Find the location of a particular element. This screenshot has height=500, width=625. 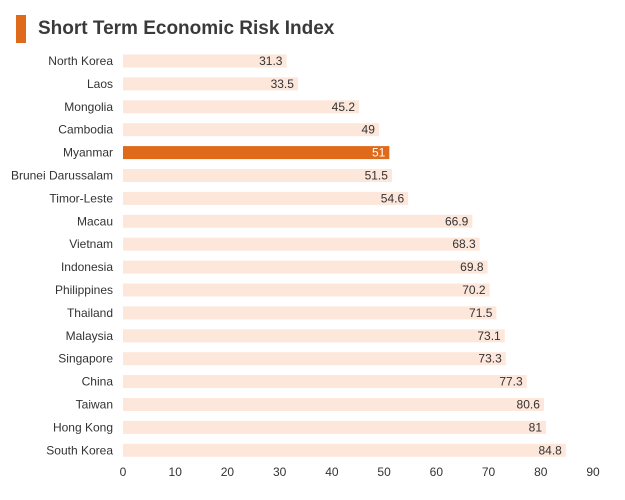

bar-philippines is located at coordinates (306, 290).